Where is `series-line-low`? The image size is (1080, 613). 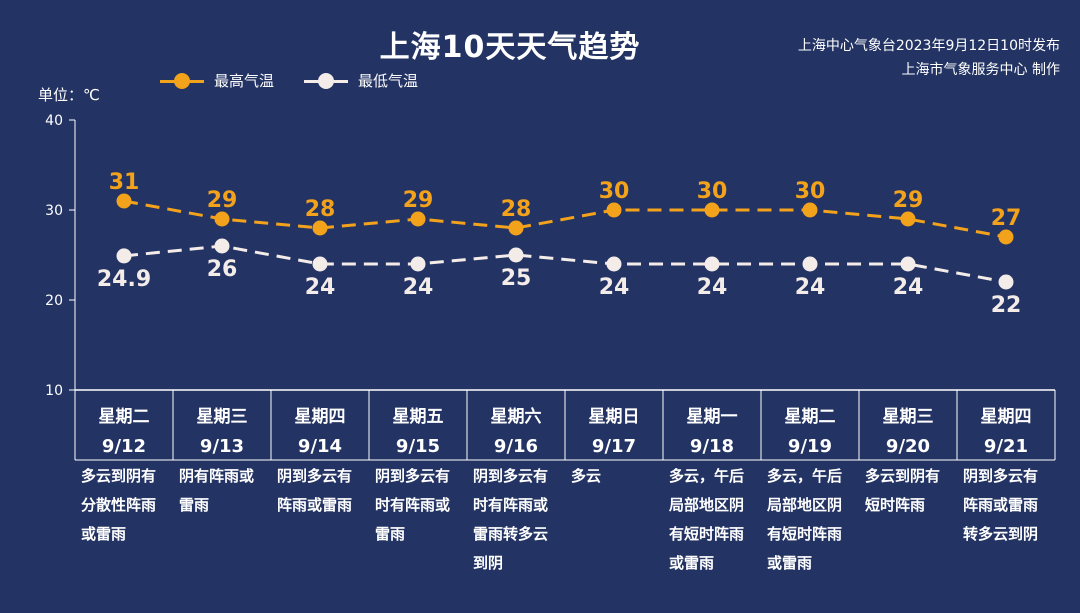
series-line-low is located at coordinates (565, 264).